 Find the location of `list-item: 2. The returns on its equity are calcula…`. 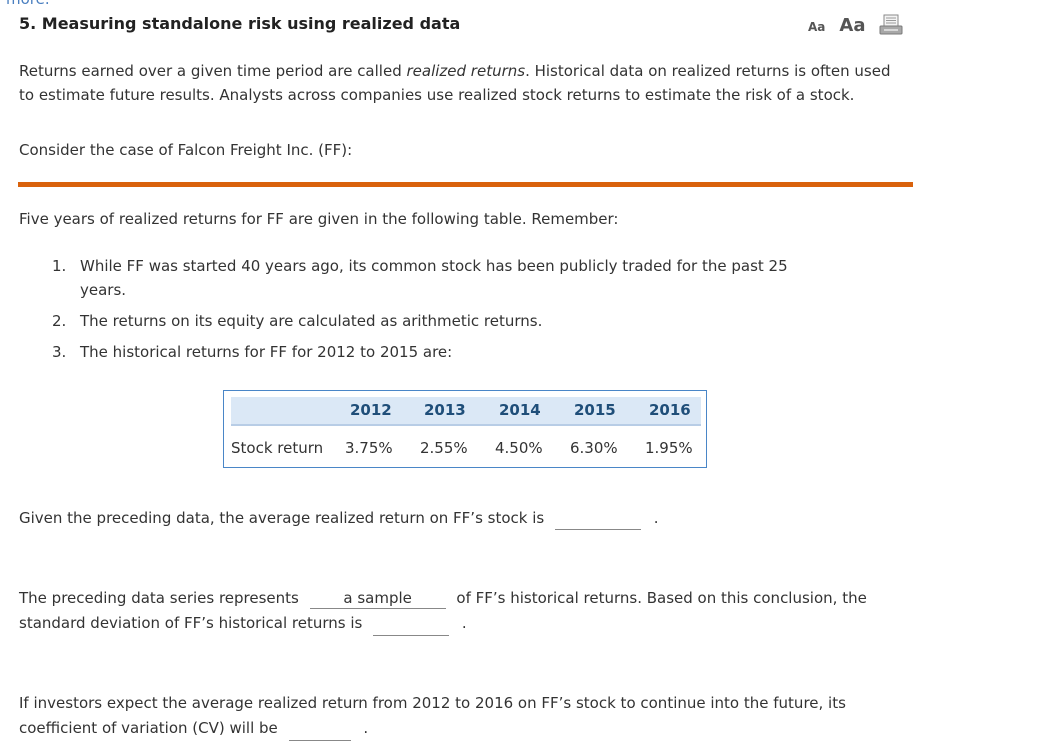

list-item: 2. The returns on its equity are calcula… is located at coordinates (432, 321).